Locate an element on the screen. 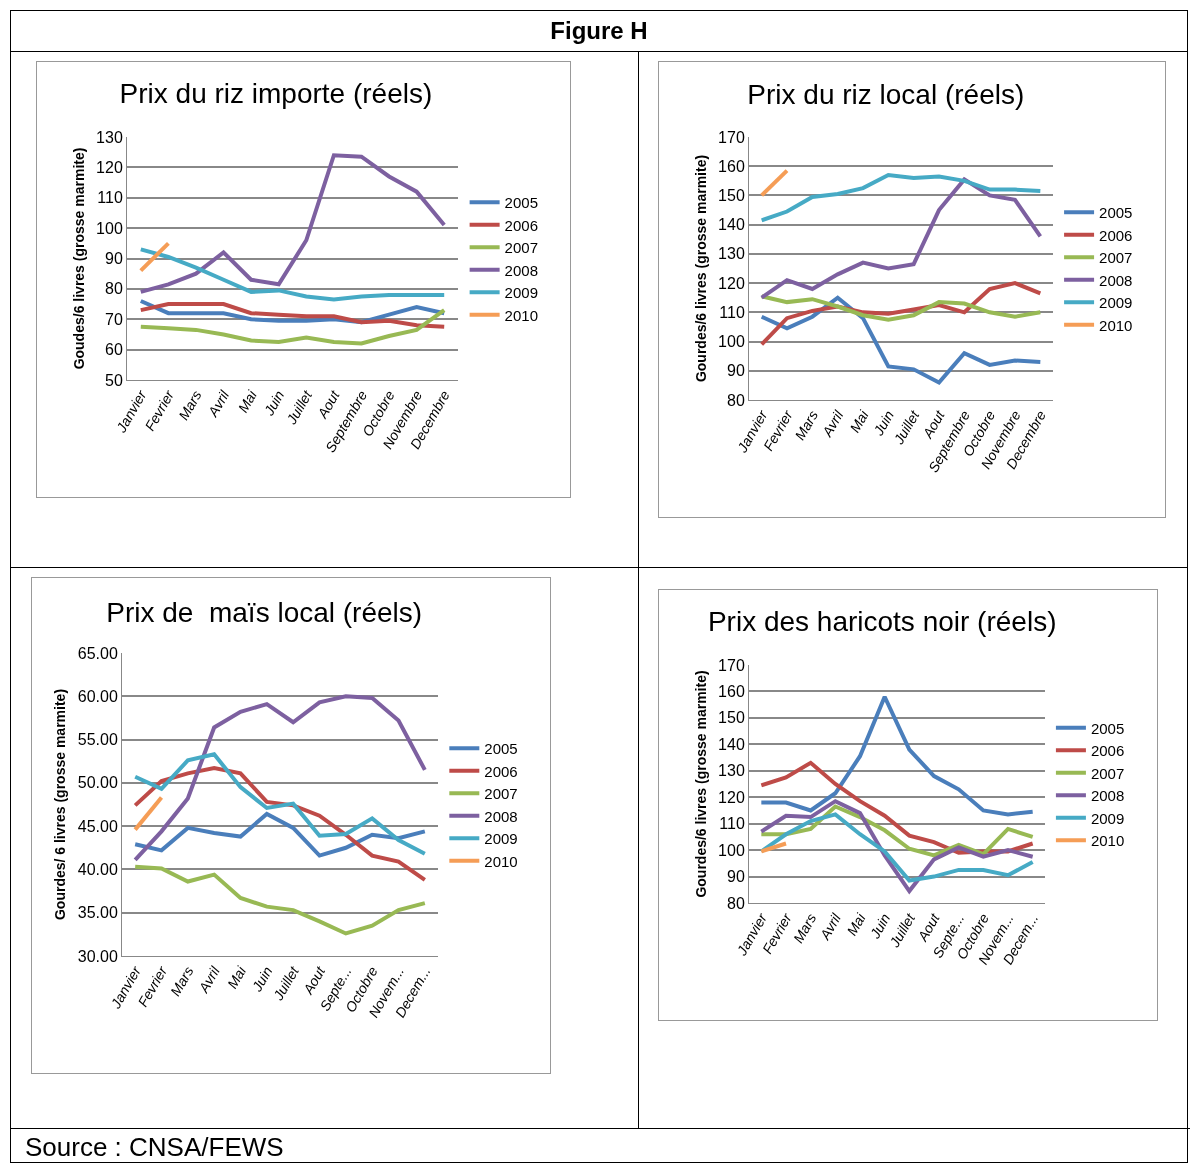 The height and width of the screenshot is (1165, 1190). y-tick-label: 60.00 is located at coordinates (97, 696).